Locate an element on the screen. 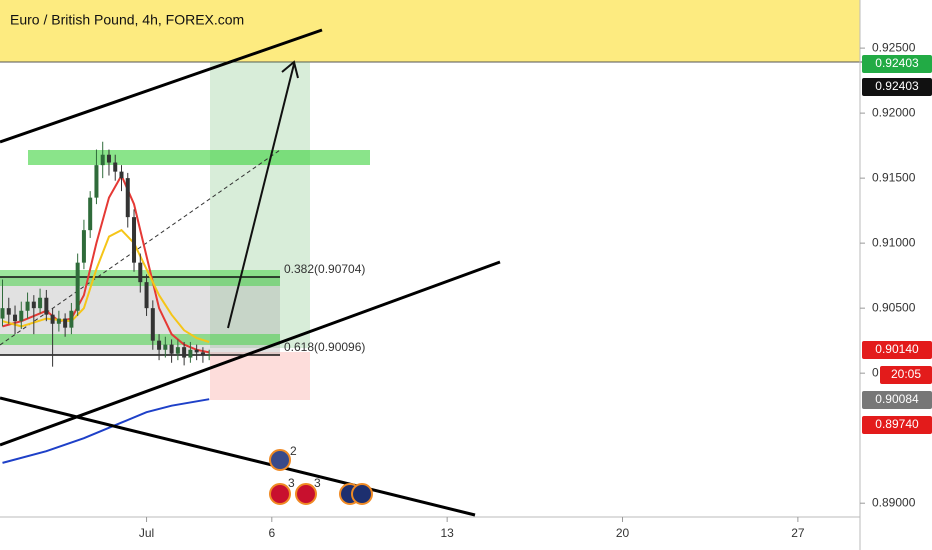 Image resolution: width=932 pixels, height=550 pixels. y-tick-label: 0.91500 is located at coordinates (894, 177).